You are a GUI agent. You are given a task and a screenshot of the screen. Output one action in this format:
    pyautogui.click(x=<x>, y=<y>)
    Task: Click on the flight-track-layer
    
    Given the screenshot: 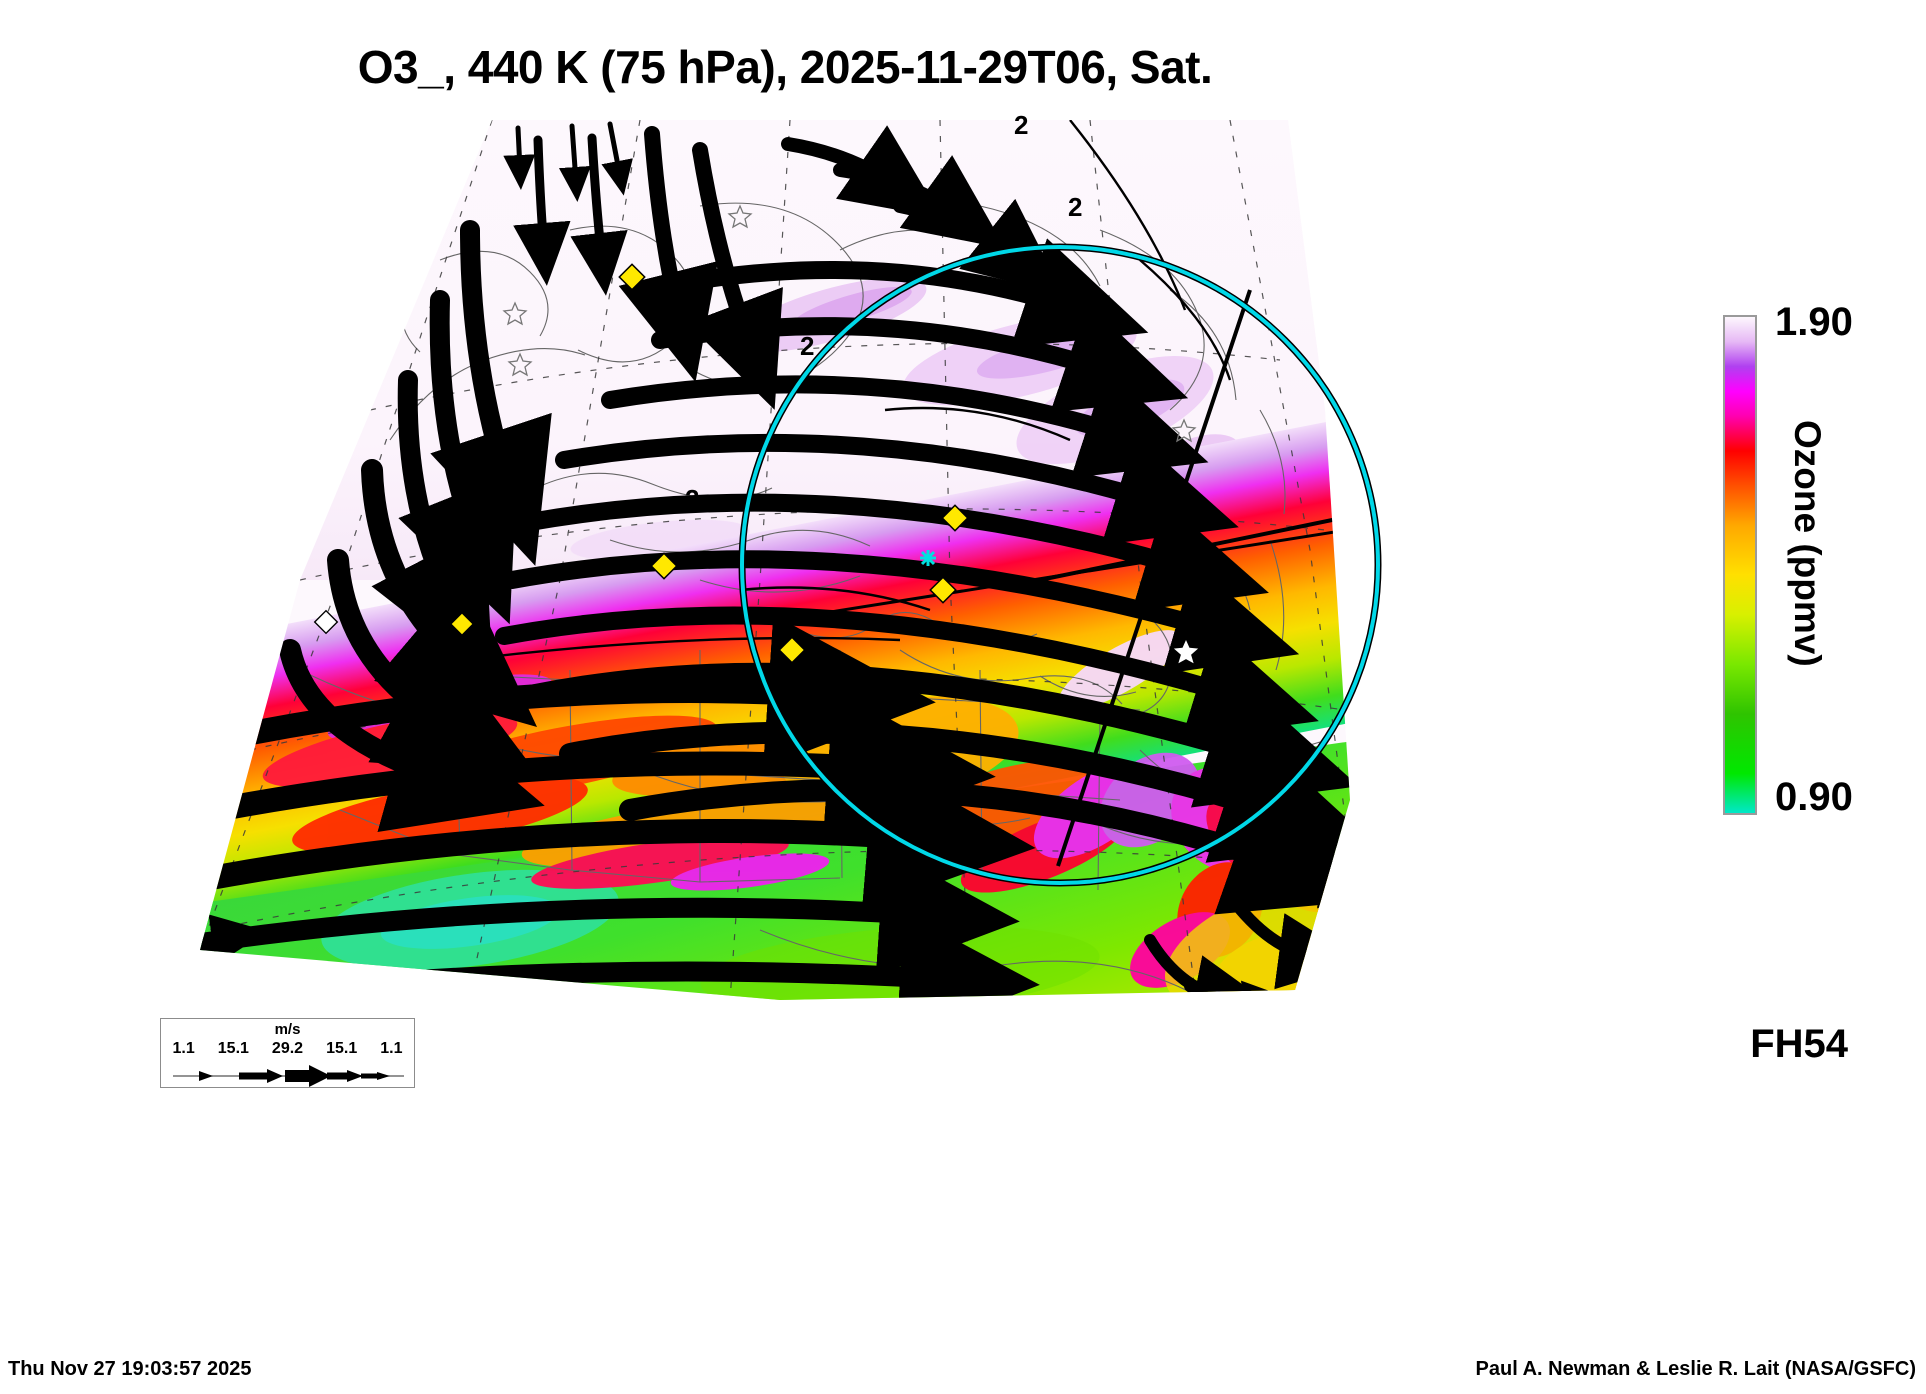 What is the action you would take?
    pyautogui.click(x=1194, y=578)
    